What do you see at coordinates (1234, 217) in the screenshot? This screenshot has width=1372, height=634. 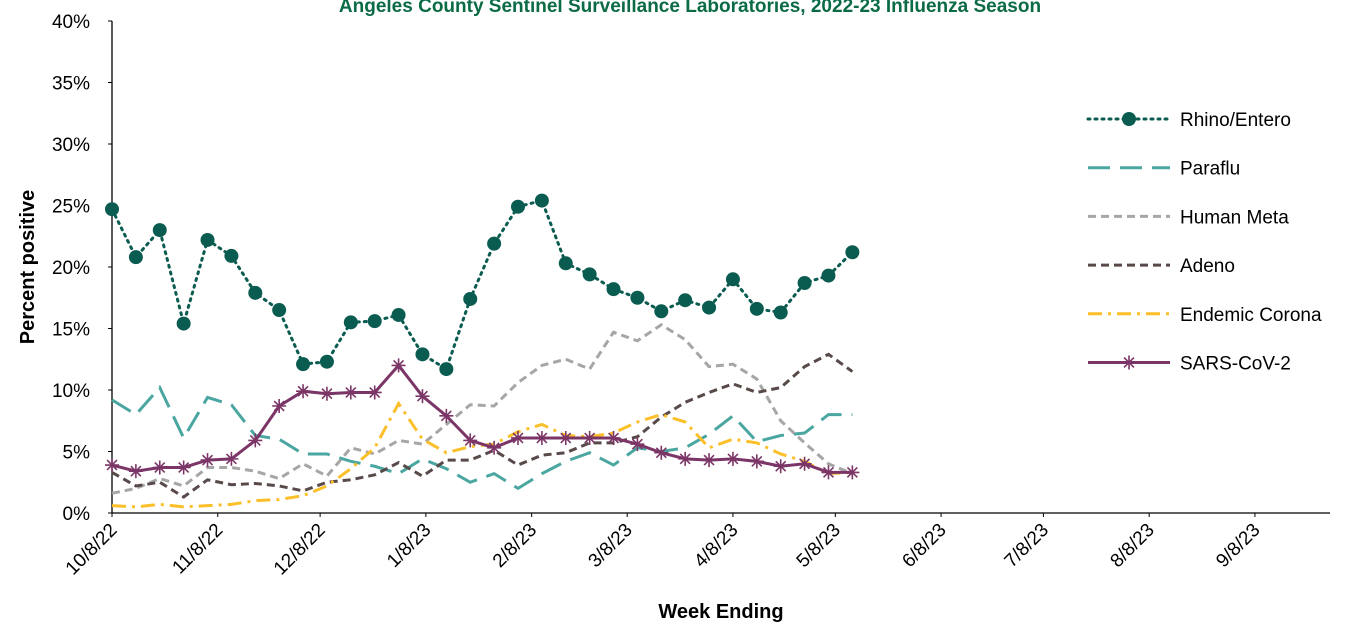 I see `legend-label: Human Meta` at bounding box center [1234, 217].